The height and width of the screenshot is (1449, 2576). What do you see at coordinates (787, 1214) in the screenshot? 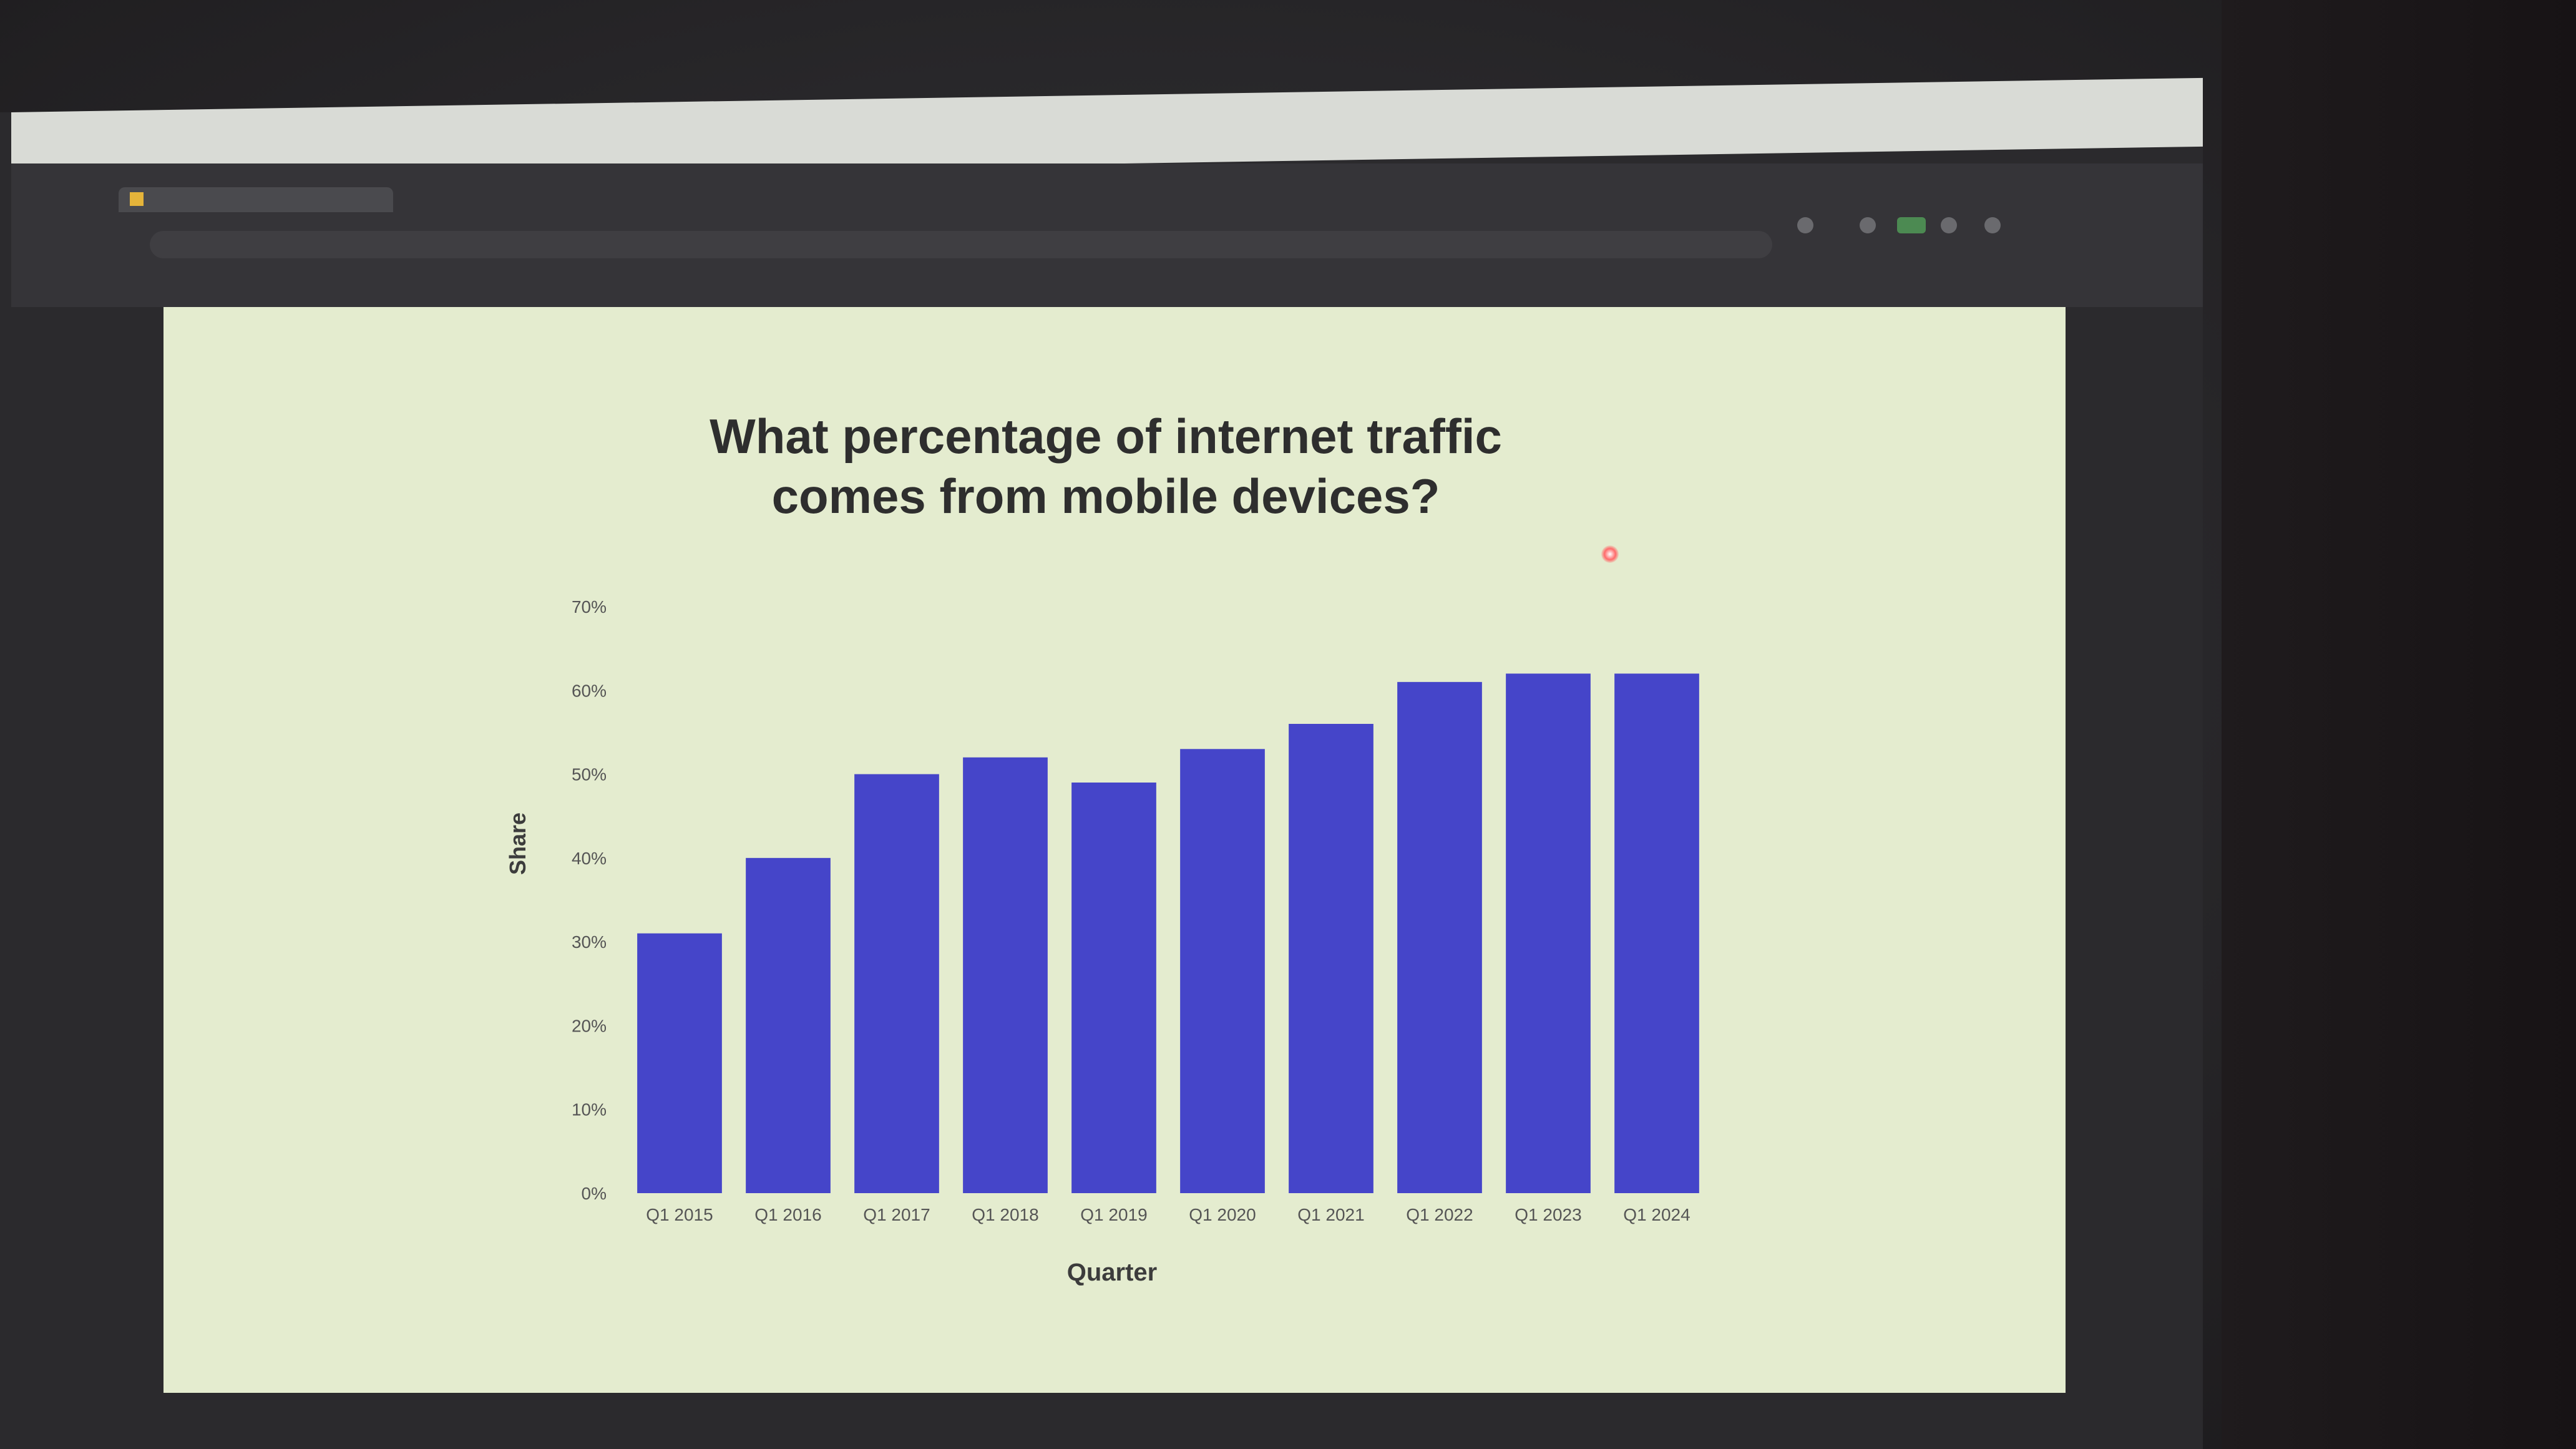
I see `x-tick-label: Q1 2016` at bounding box center [787, 1214].